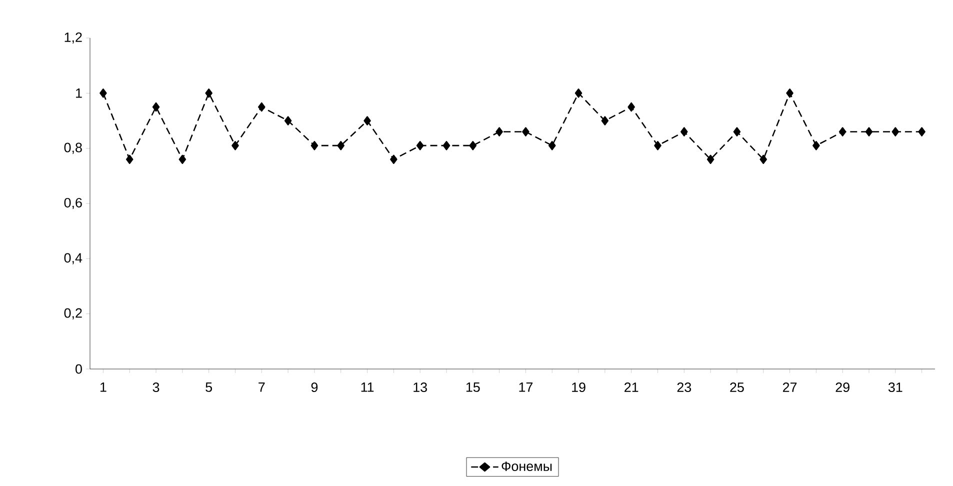 This screenshot has height=486, width=953. What do you see at coordinates (579, 387) in the screenshot?
I see `x-tick-label: 19` at bounding box center [579, 387].